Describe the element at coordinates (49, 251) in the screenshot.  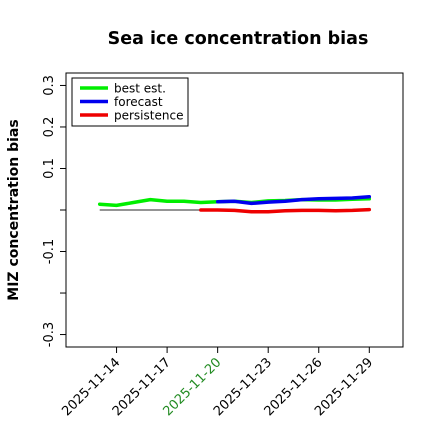
I see `y-tick-label: -0.1` at that location.